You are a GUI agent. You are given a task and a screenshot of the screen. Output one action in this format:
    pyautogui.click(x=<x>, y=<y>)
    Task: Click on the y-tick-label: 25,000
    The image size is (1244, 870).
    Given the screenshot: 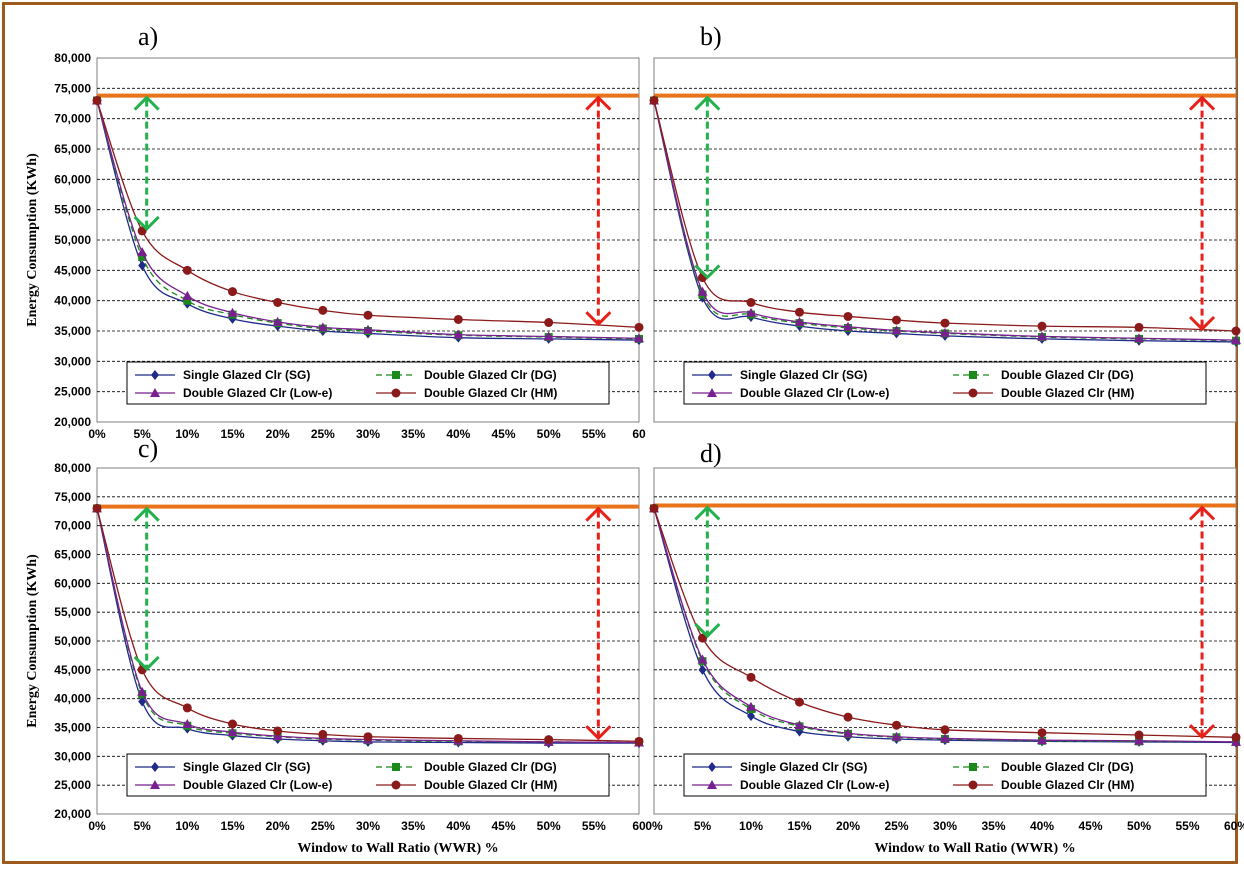 What is the action you would take?
    pyautogui.click(x=72, y=392)
    